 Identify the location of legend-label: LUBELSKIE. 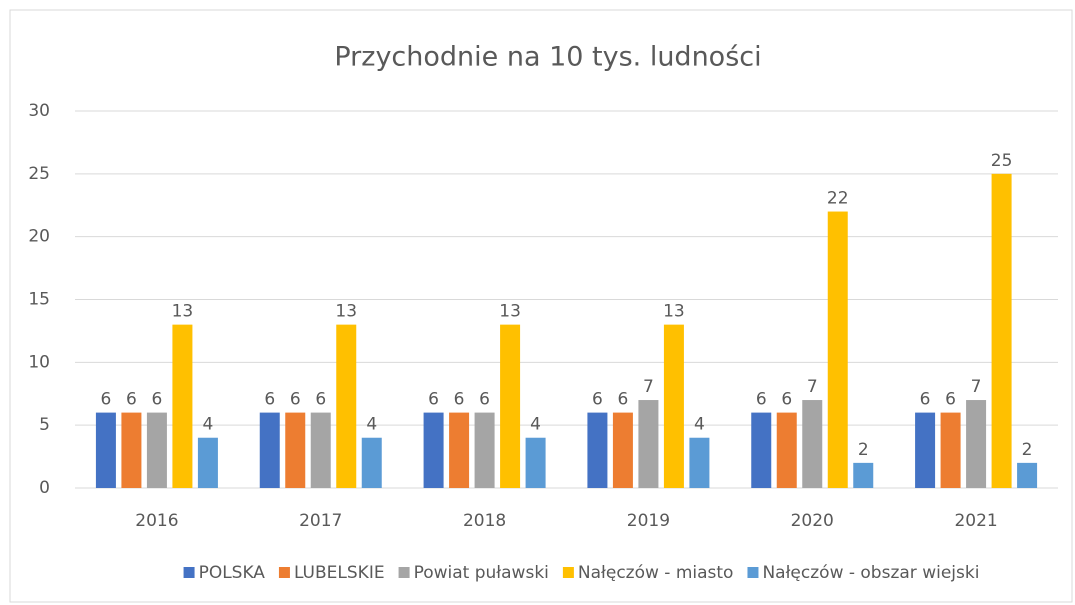
(339, 573).